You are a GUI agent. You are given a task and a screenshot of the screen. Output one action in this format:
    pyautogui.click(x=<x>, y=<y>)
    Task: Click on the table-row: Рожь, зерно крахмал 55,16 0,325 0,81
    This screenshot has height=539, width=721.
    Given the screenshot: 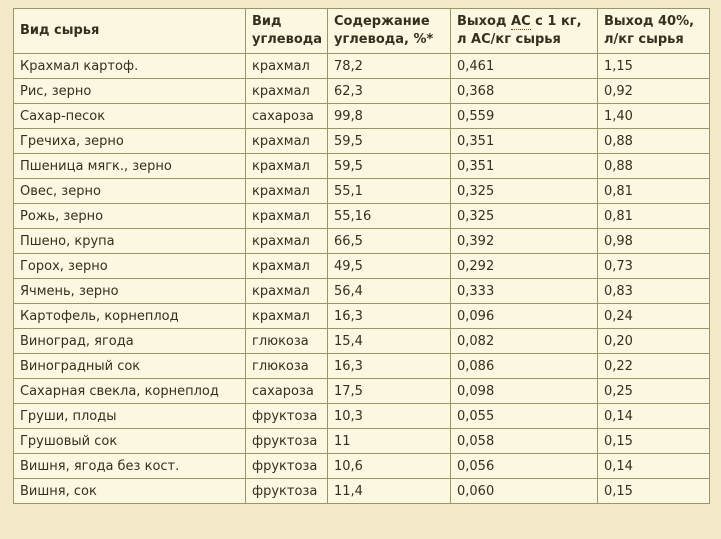 What is the action you would take?
    pyautogui.click(x=361, y=216)
    